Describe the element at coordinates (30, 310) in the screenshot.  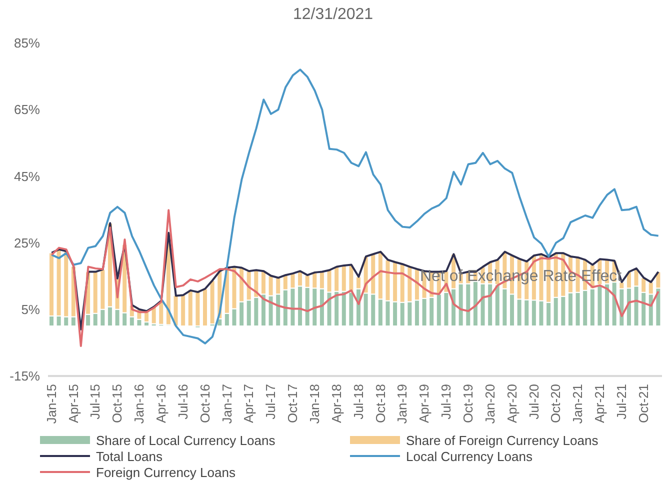
I see `y-tick-label: 5%` at that location.